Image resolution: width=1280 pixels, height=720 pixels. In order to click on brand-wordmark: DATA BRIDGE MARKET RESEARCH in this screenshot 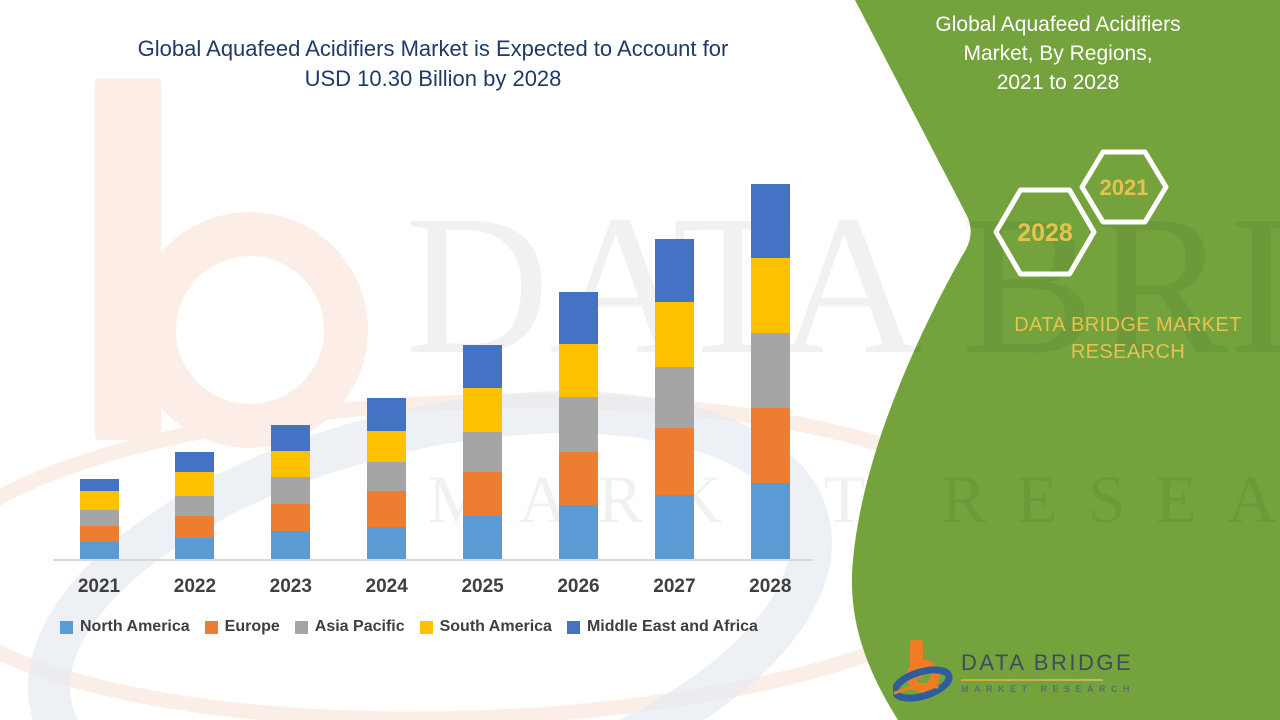, I will do `click(1128, 339)`.